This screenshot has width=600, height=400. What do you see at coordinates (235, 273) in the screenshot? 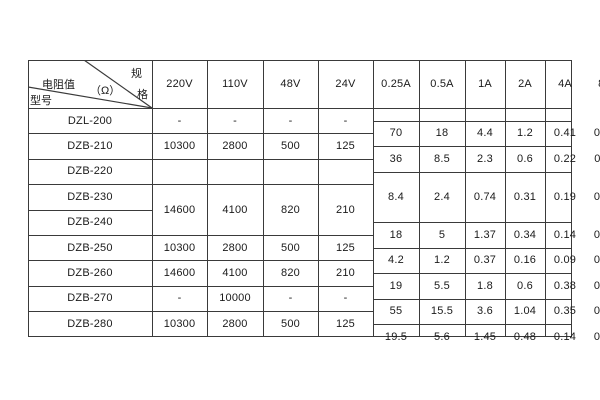
I see `resistance-cell: 4100` at bounding box center [235, 273].